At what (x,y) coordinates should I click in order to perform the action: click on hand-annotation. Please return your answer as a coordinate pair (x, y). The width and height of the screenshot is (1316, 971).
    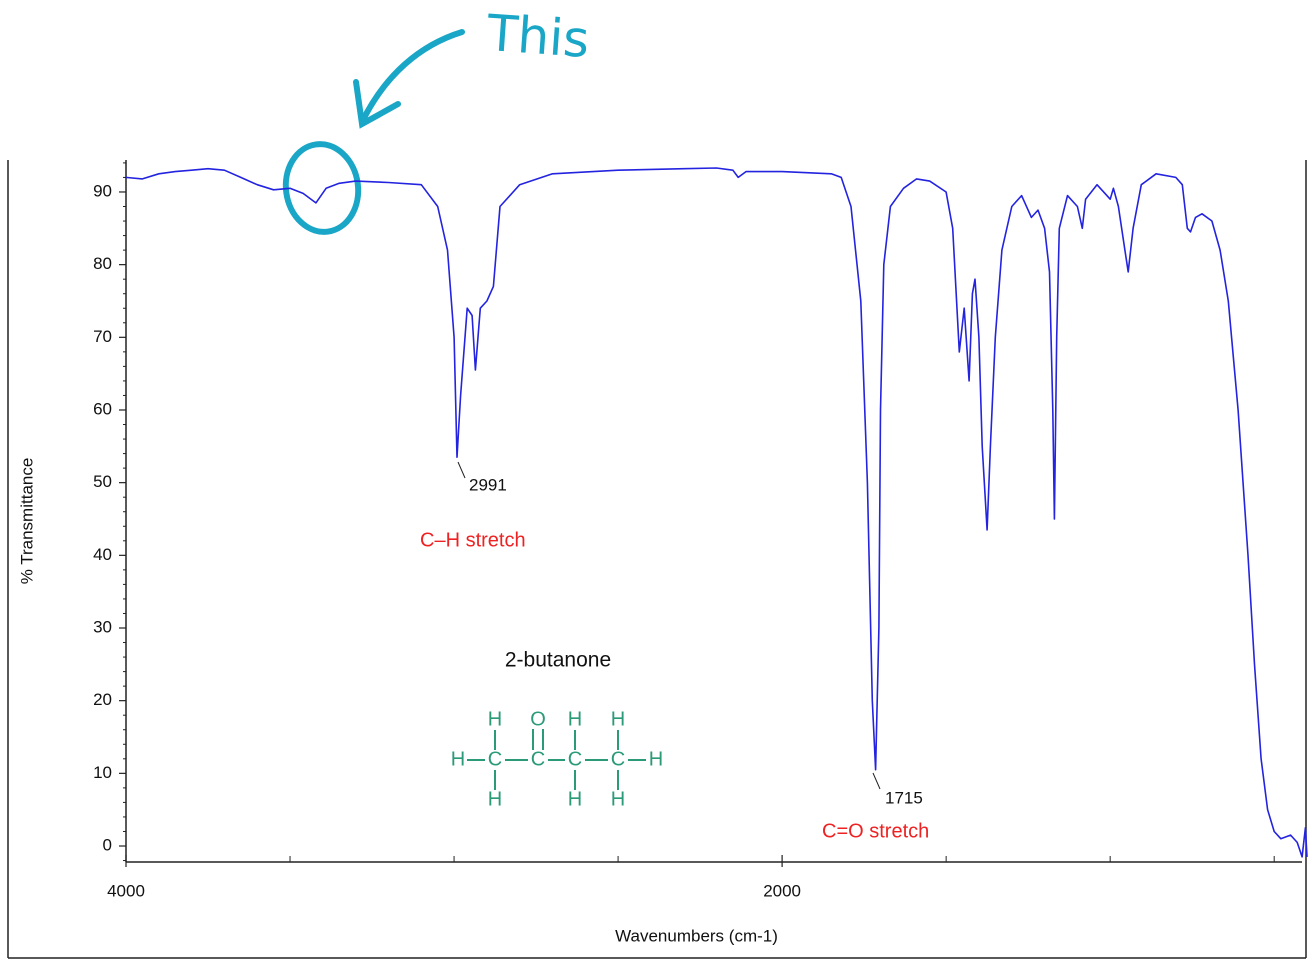
    Looking at the image, I should click on (373, 132).